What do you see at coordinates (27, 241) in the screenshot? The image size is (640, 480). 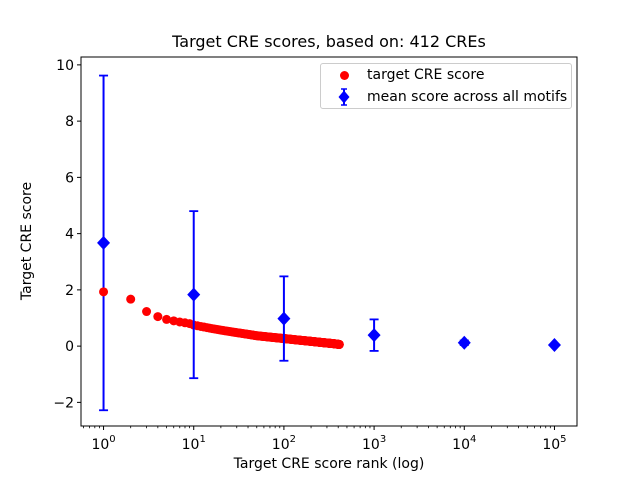 I see `y-axis-label: Target CRE score` at bounding box center [27, 241].